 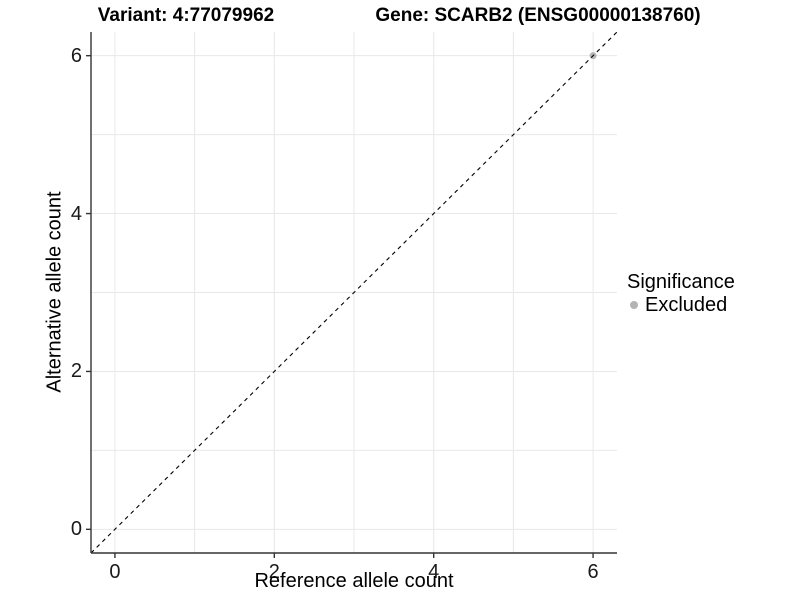 I want to click on x-tick-label: 4, so click(x=434, y=572).